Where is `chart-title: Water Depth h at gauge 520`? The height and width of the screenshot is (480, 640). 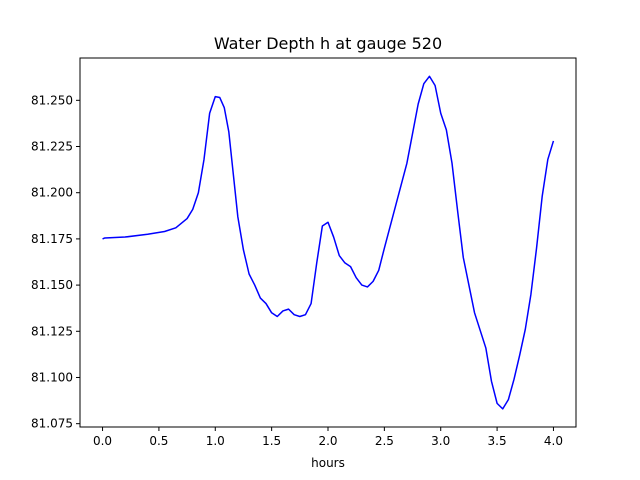 chart-title: Water Depth h at gauge 520 is located at coordinates (328, 43).